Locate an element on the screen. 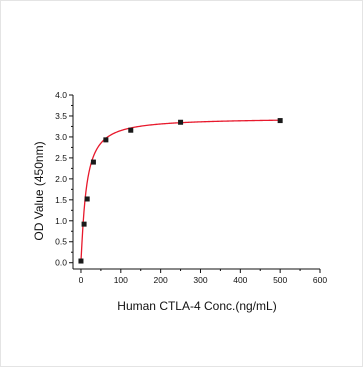  x-tick-label: 600 is located at coordinates (320, 280).